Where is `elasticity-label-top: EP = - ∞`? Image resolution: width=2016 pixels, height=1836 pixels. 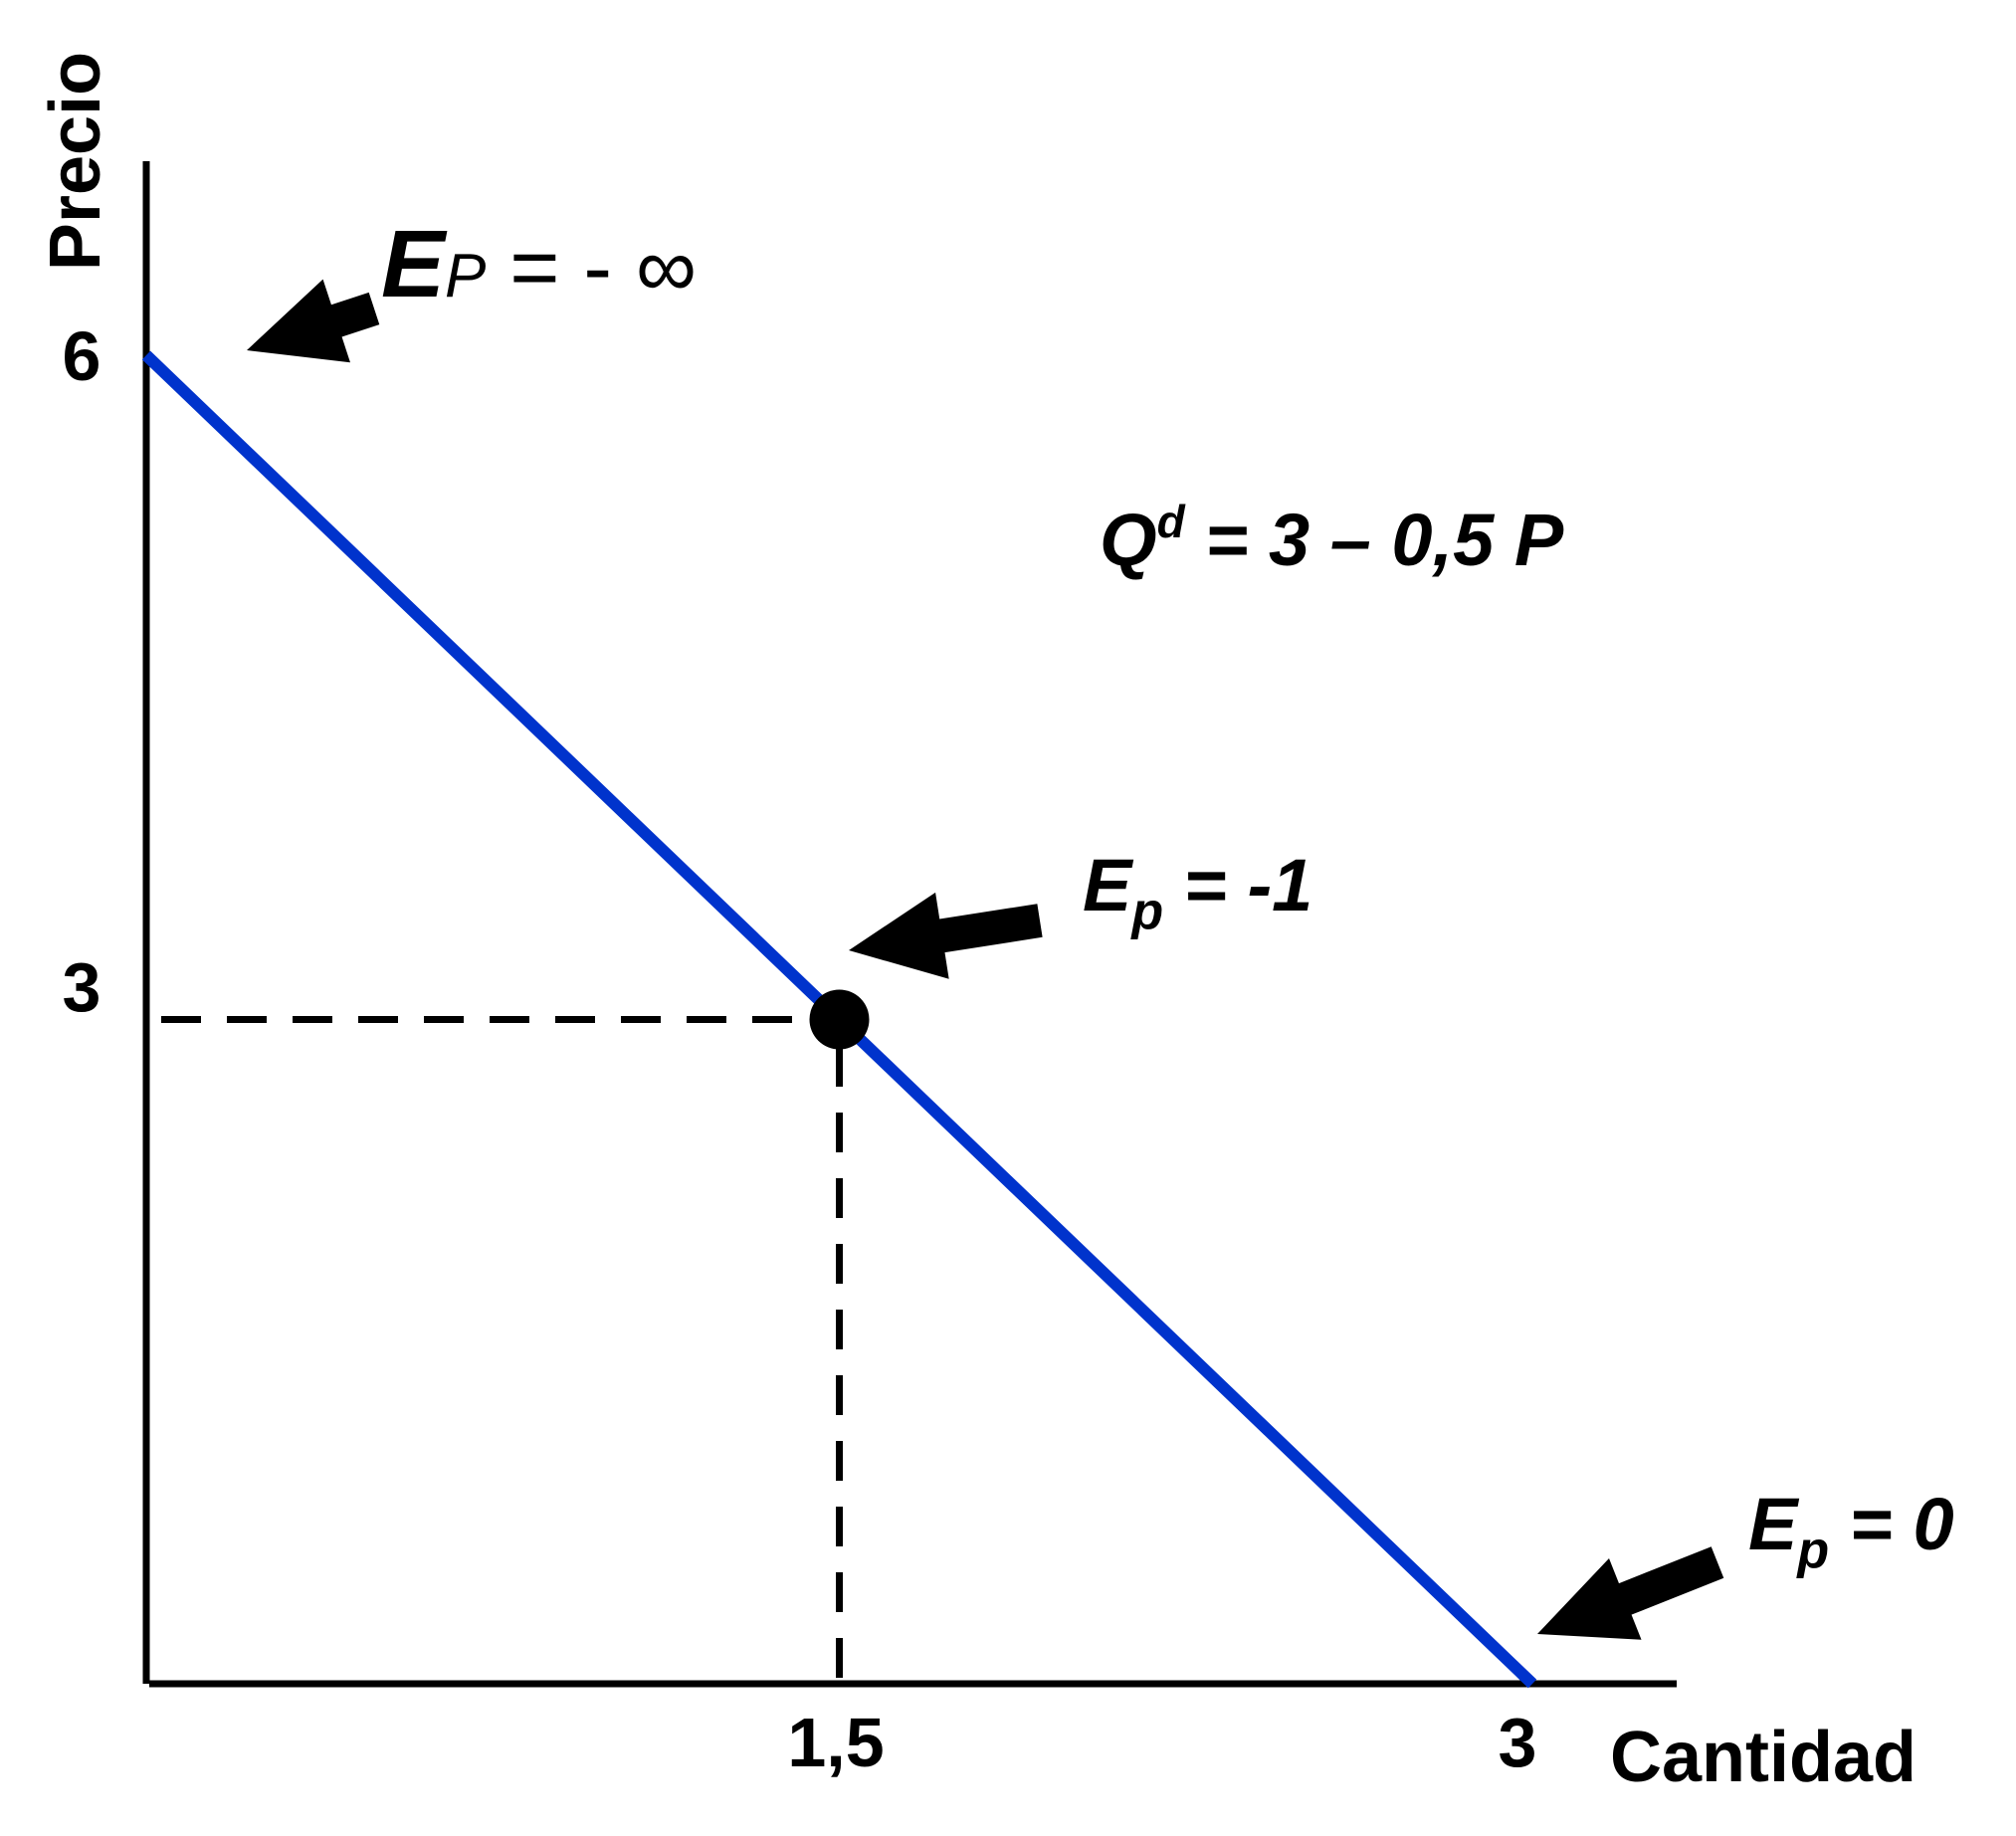 elasticity-label-top: EP = - ∞ is located at coordinates (539, 264).